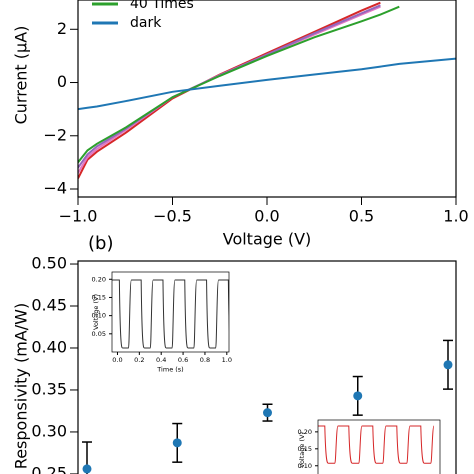  Describe the element at coordinates (161, 360) in the screenshot. I see `x-tick-label: 0.4` at that location.